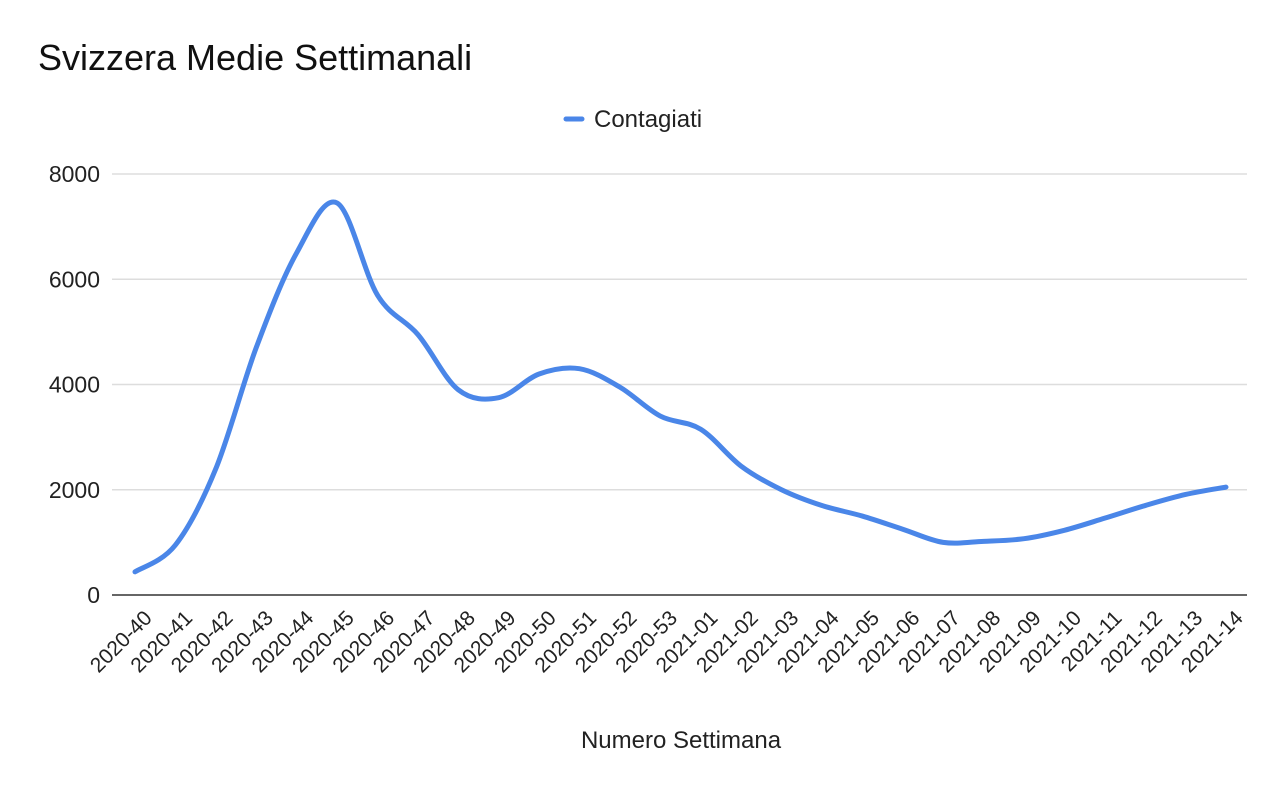 This screenshot has height=786, width=1280. Describe the element at coordinates (74, 490) in the screenshot. I see `y-tick-label: 2000` at that location.